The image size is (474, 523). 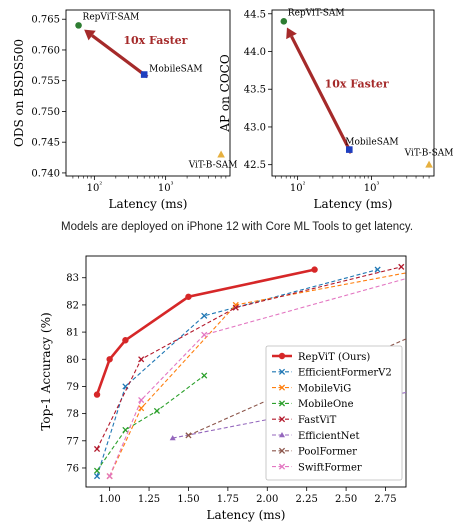 What do you see at coordinates (188, 499) in the screenshot?
I see `x-tick-label: 1.50` at bounding box center [188, 499].